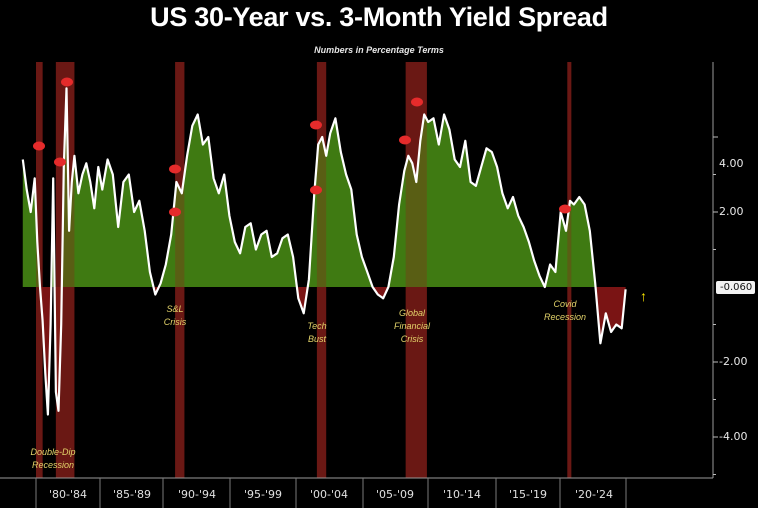 The width and height of the screenshot is (758, 508). What do you see at coordinates (412, 326) in the screenshot?
I see `annotation-gfc: Global Financial Crisis` at bounding box center [412, 326].